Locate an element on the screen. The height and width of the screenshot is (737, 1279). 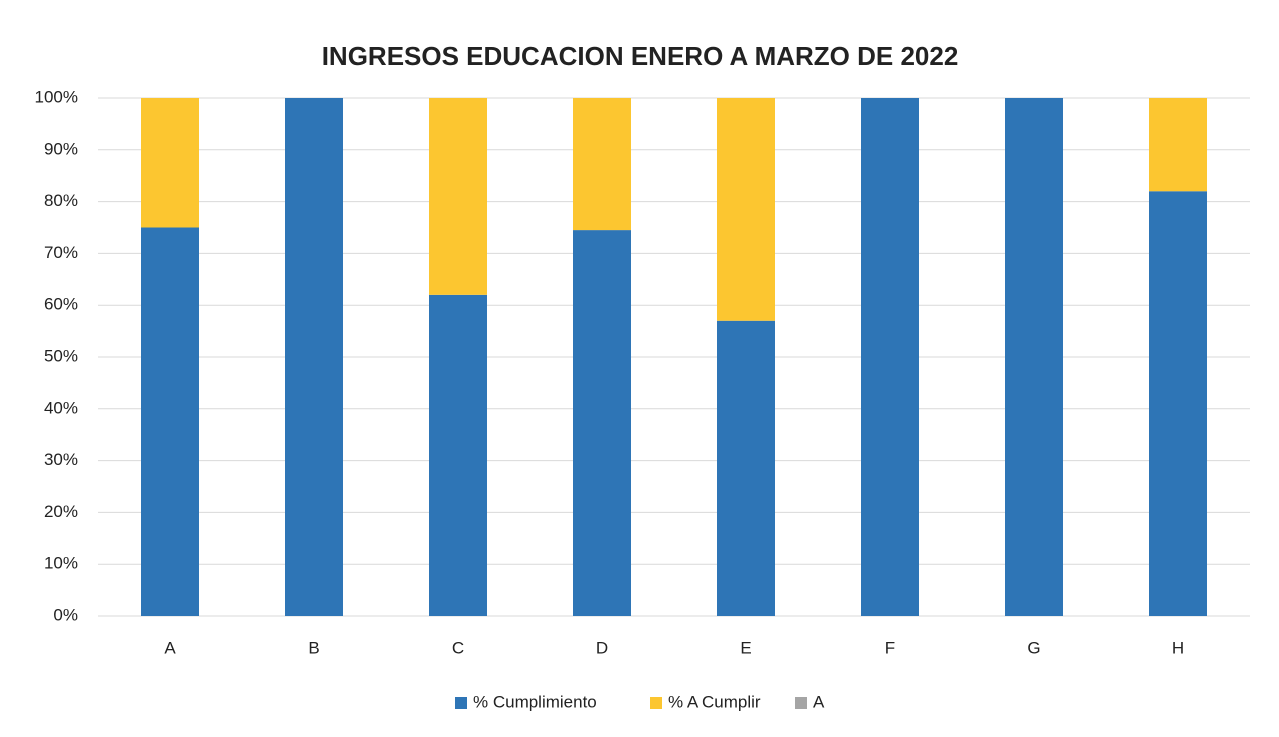
legend-label: A is located at coordinates (819, 701).